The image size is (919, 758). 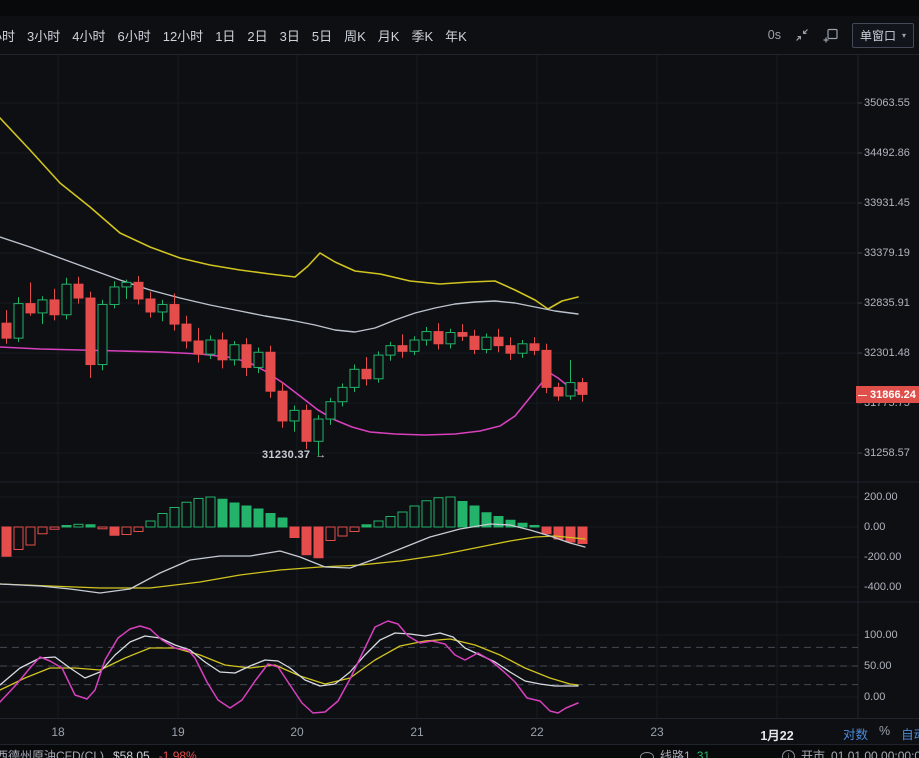 What do you see at coordinates (774, 35) in the screenshot?
I see `refresh-countdown: 0s` at bounding box center [774, 35].